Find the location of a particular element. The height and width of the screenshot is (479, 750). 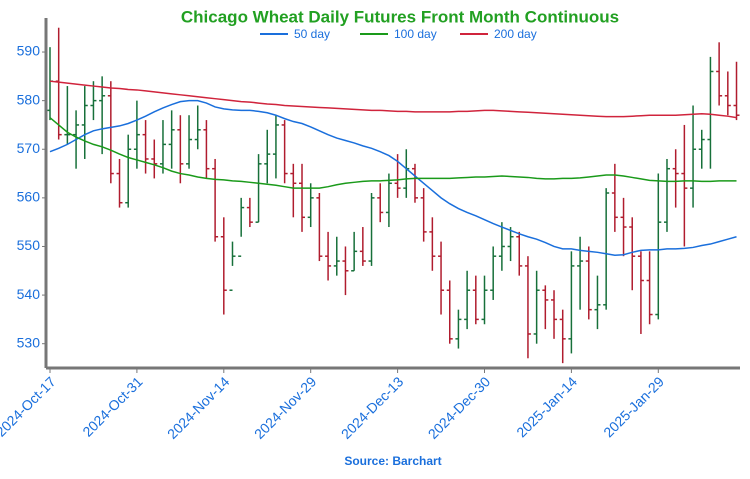

x-tick-label: 2025-Jan-29 is located at coordinates (633, 406).